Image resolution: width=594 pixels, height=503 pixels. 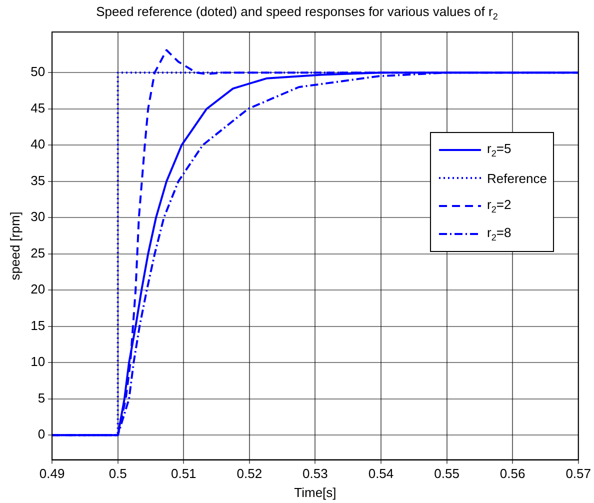 I want to click on x-tick-label: 0.55, so click(x=447, y=474).